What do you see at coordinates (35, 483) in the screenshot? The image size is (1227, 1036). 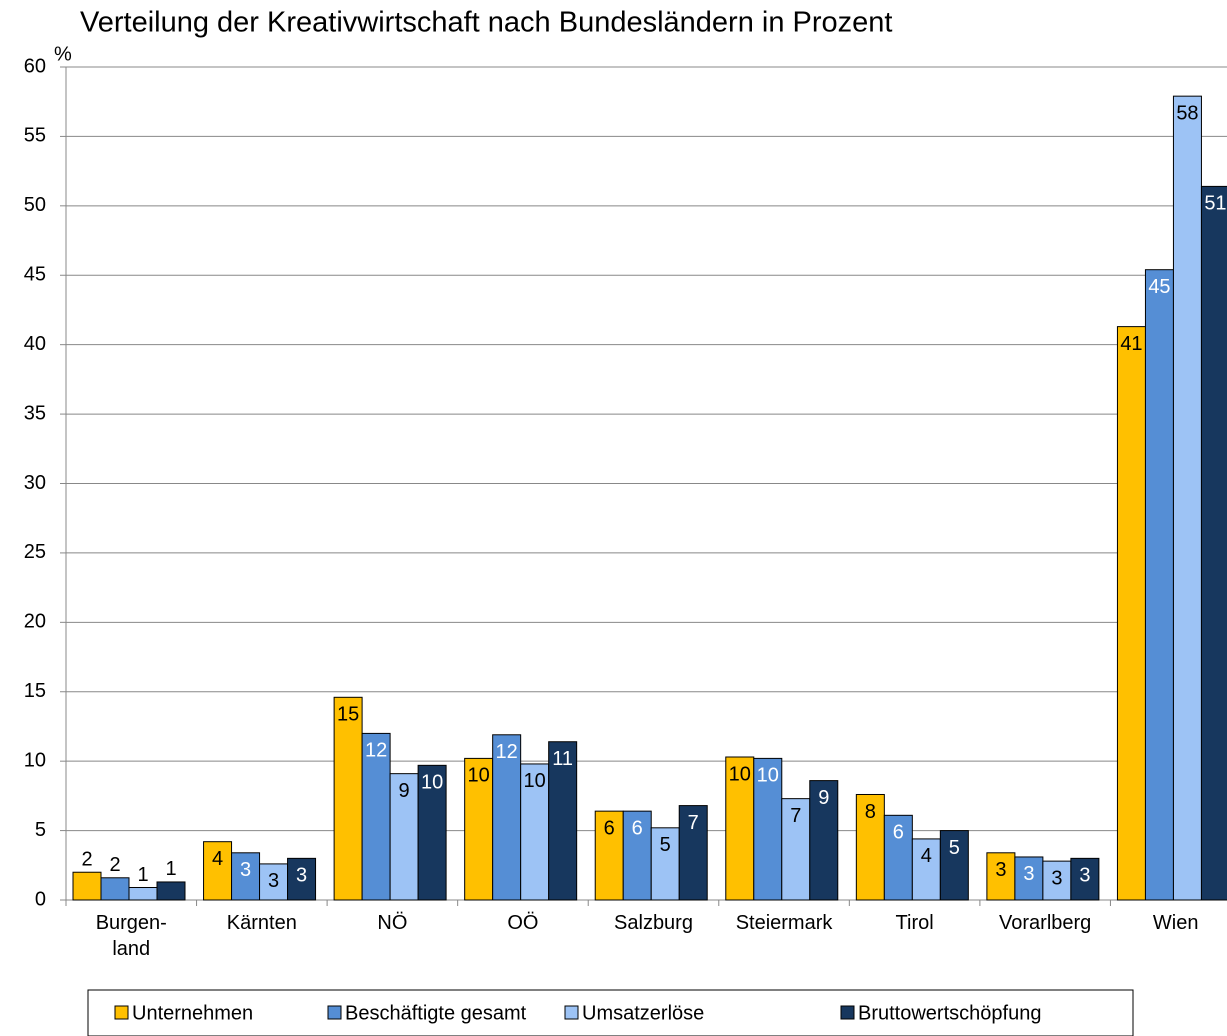 I see `y-tick-label: 30` at bounding box center [35, 483].